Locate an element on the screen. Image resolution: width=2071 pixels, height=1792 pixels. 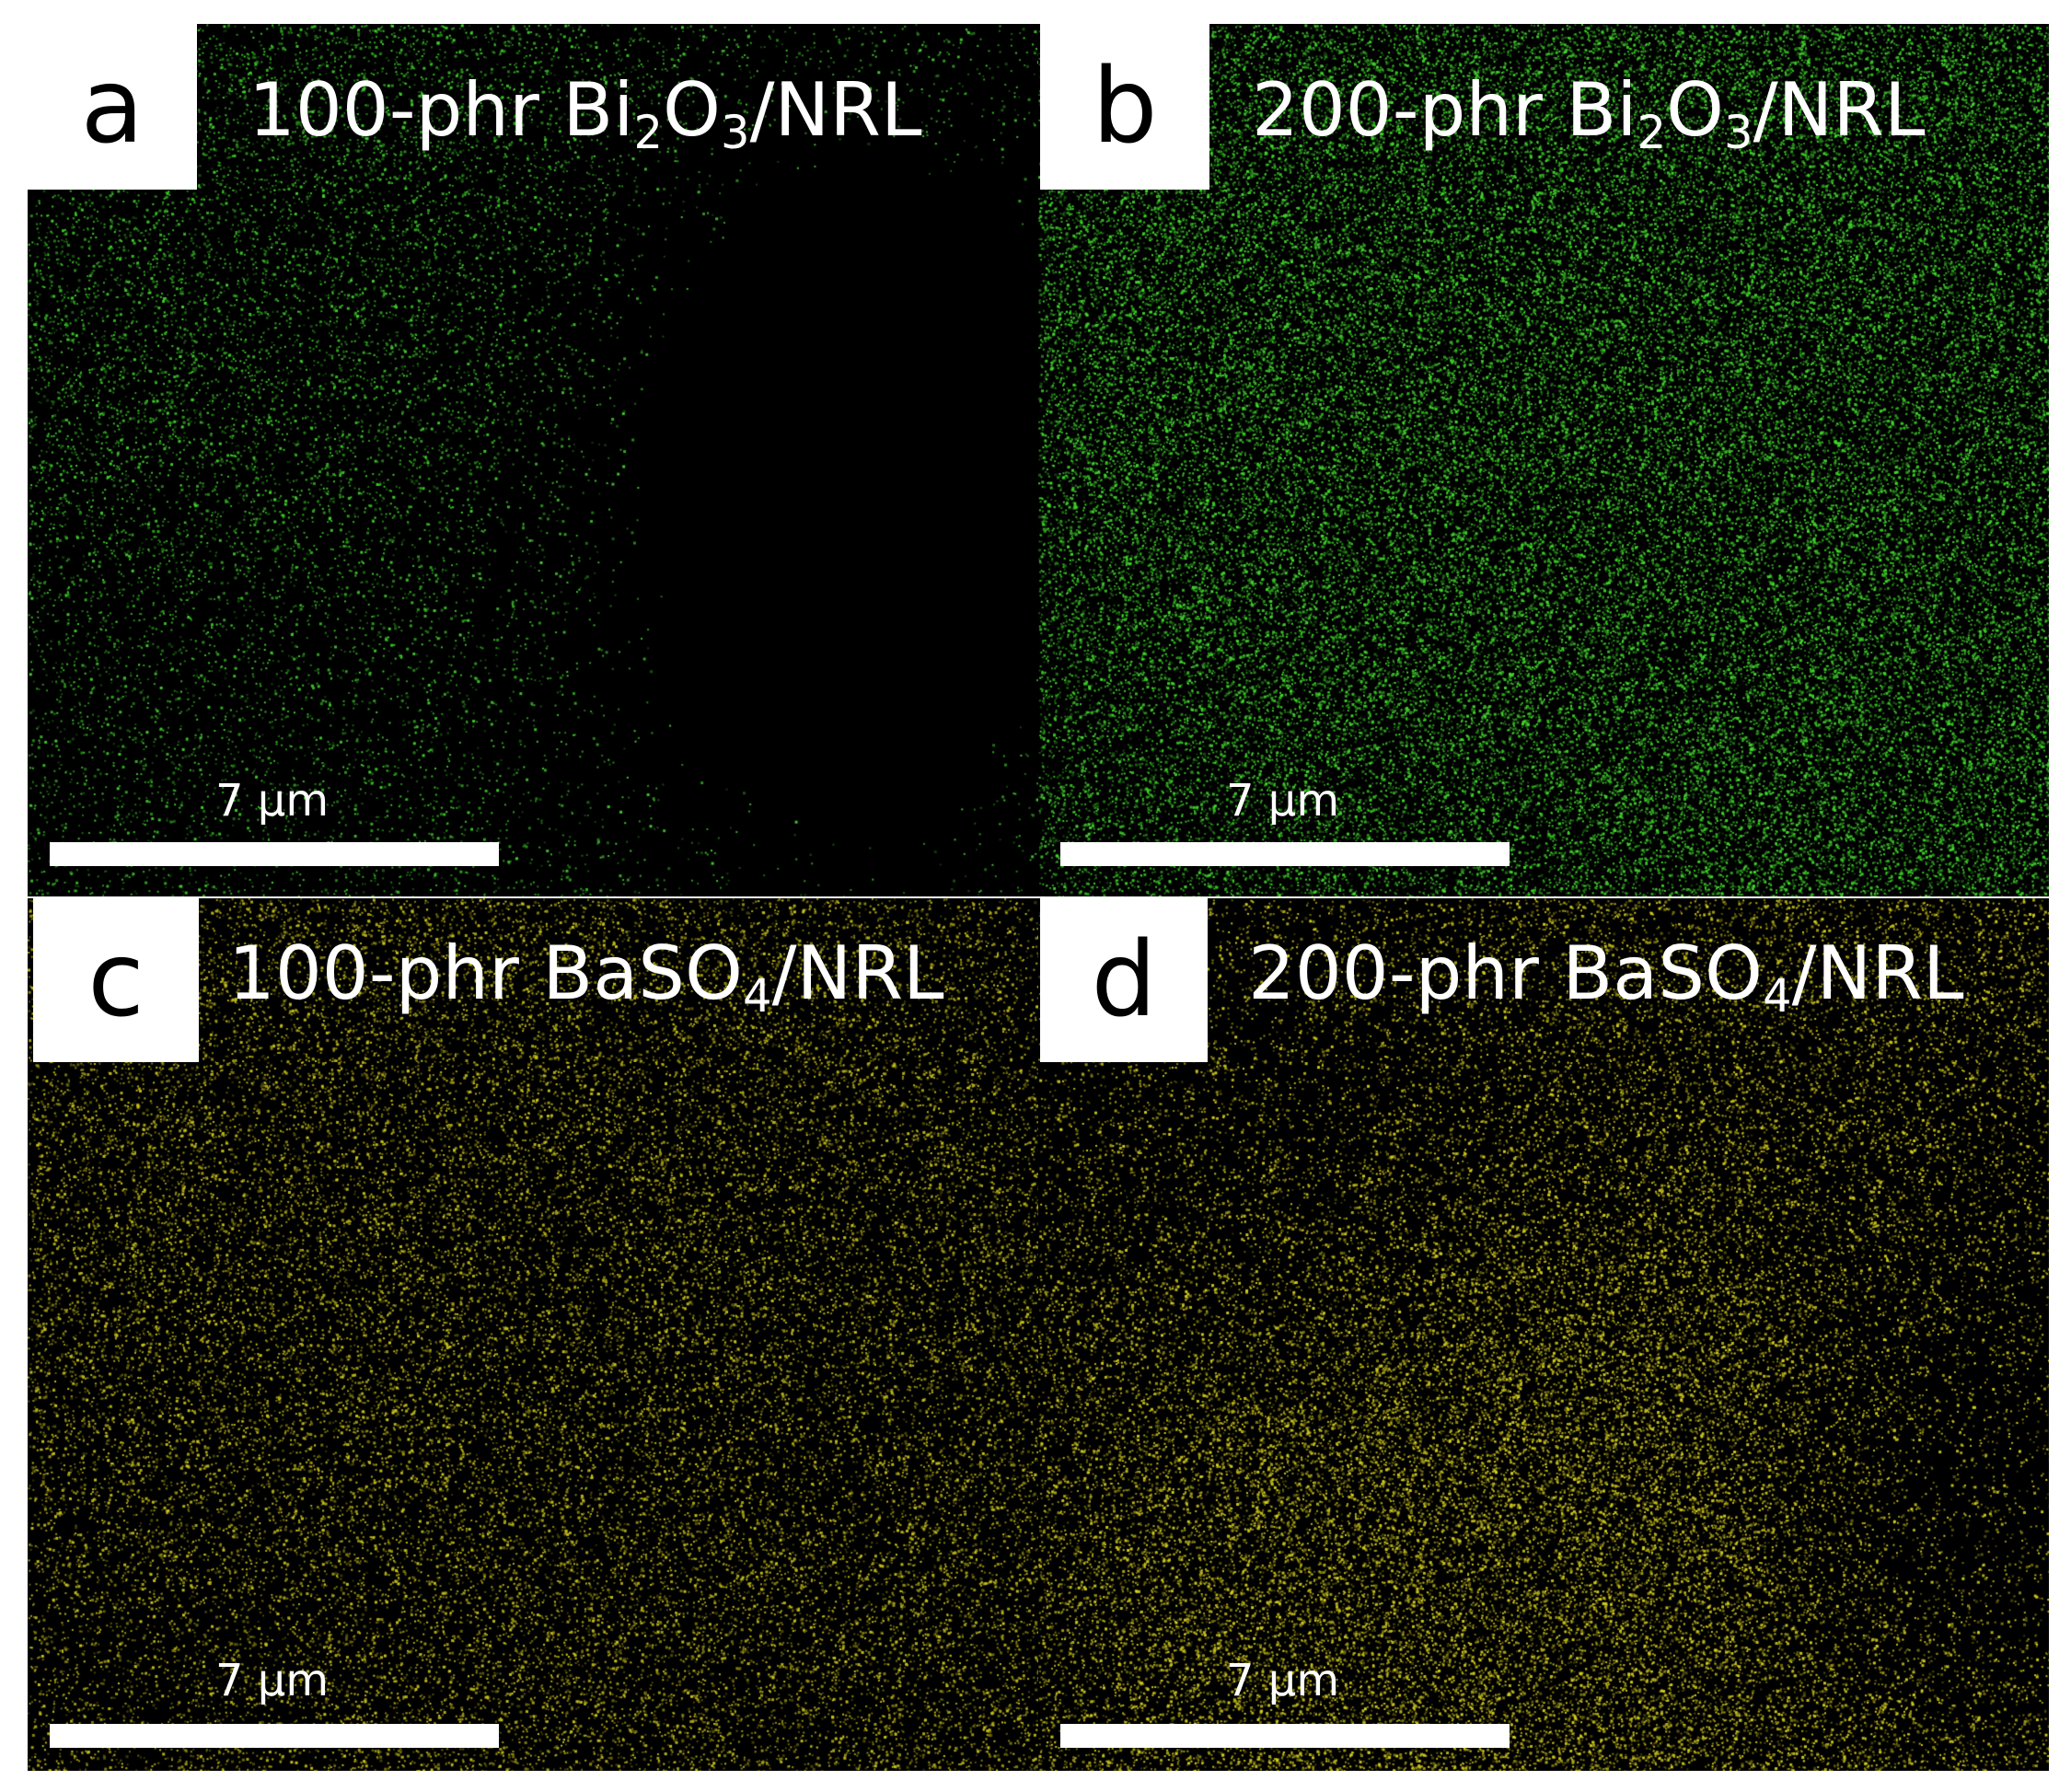
panel-d-title-prefix: 200-phr BaSO is located at coordinates (1506, 974).